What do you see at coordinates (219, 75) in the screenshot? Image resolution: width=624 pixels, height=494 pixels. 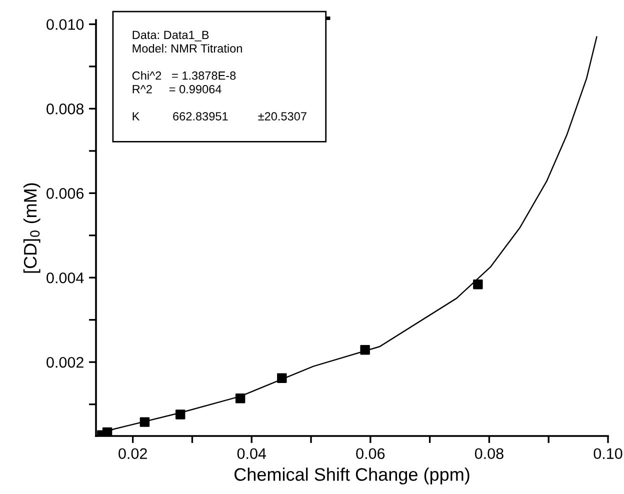 I see `text: Data: Data1_B Model: NMR Titration Chi^2 = 1.3878E-8 R^2 = 0.99064 K 662.83951 ±20.5307` at bounding box center [219, 75].